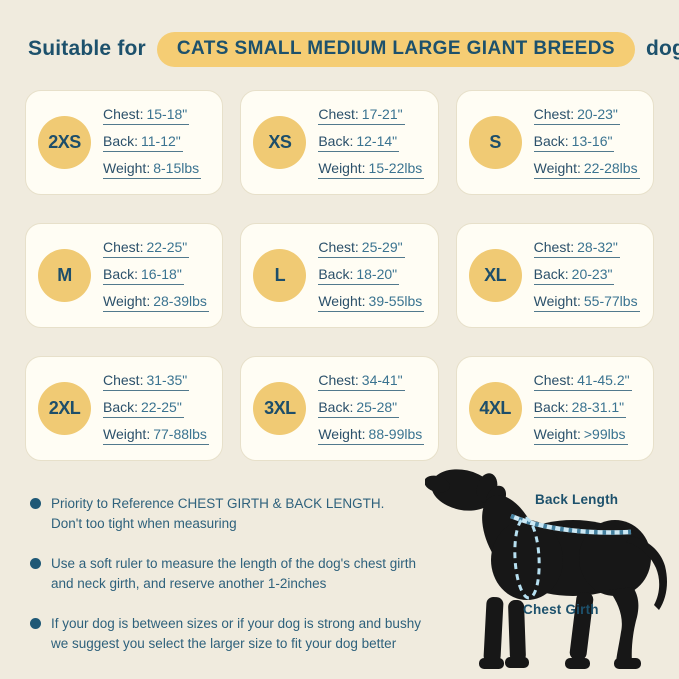 The image size is (679, 679). What do you see at coordinates (180, 434) in the screenshot?
I see `weight-value: 77-88lbs` at bounding box center [180, 434].